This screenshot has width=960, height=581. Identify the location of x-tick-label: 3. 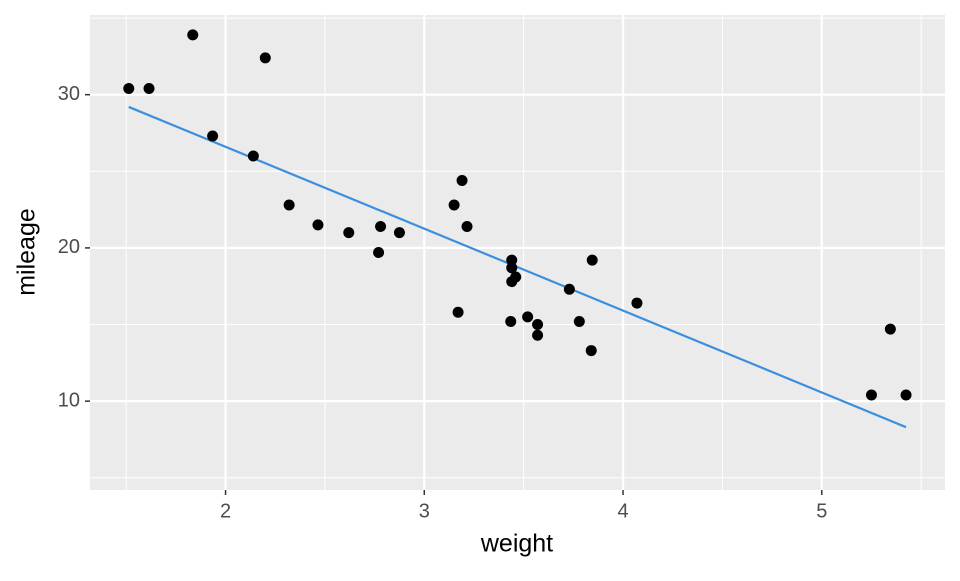
(424, 511).